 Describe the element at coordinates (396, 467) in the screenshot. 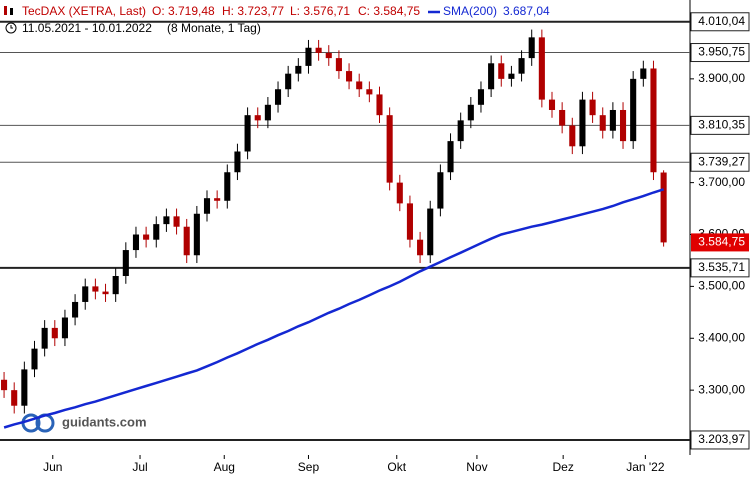

I see `x-tick-label: Okt` at that location.